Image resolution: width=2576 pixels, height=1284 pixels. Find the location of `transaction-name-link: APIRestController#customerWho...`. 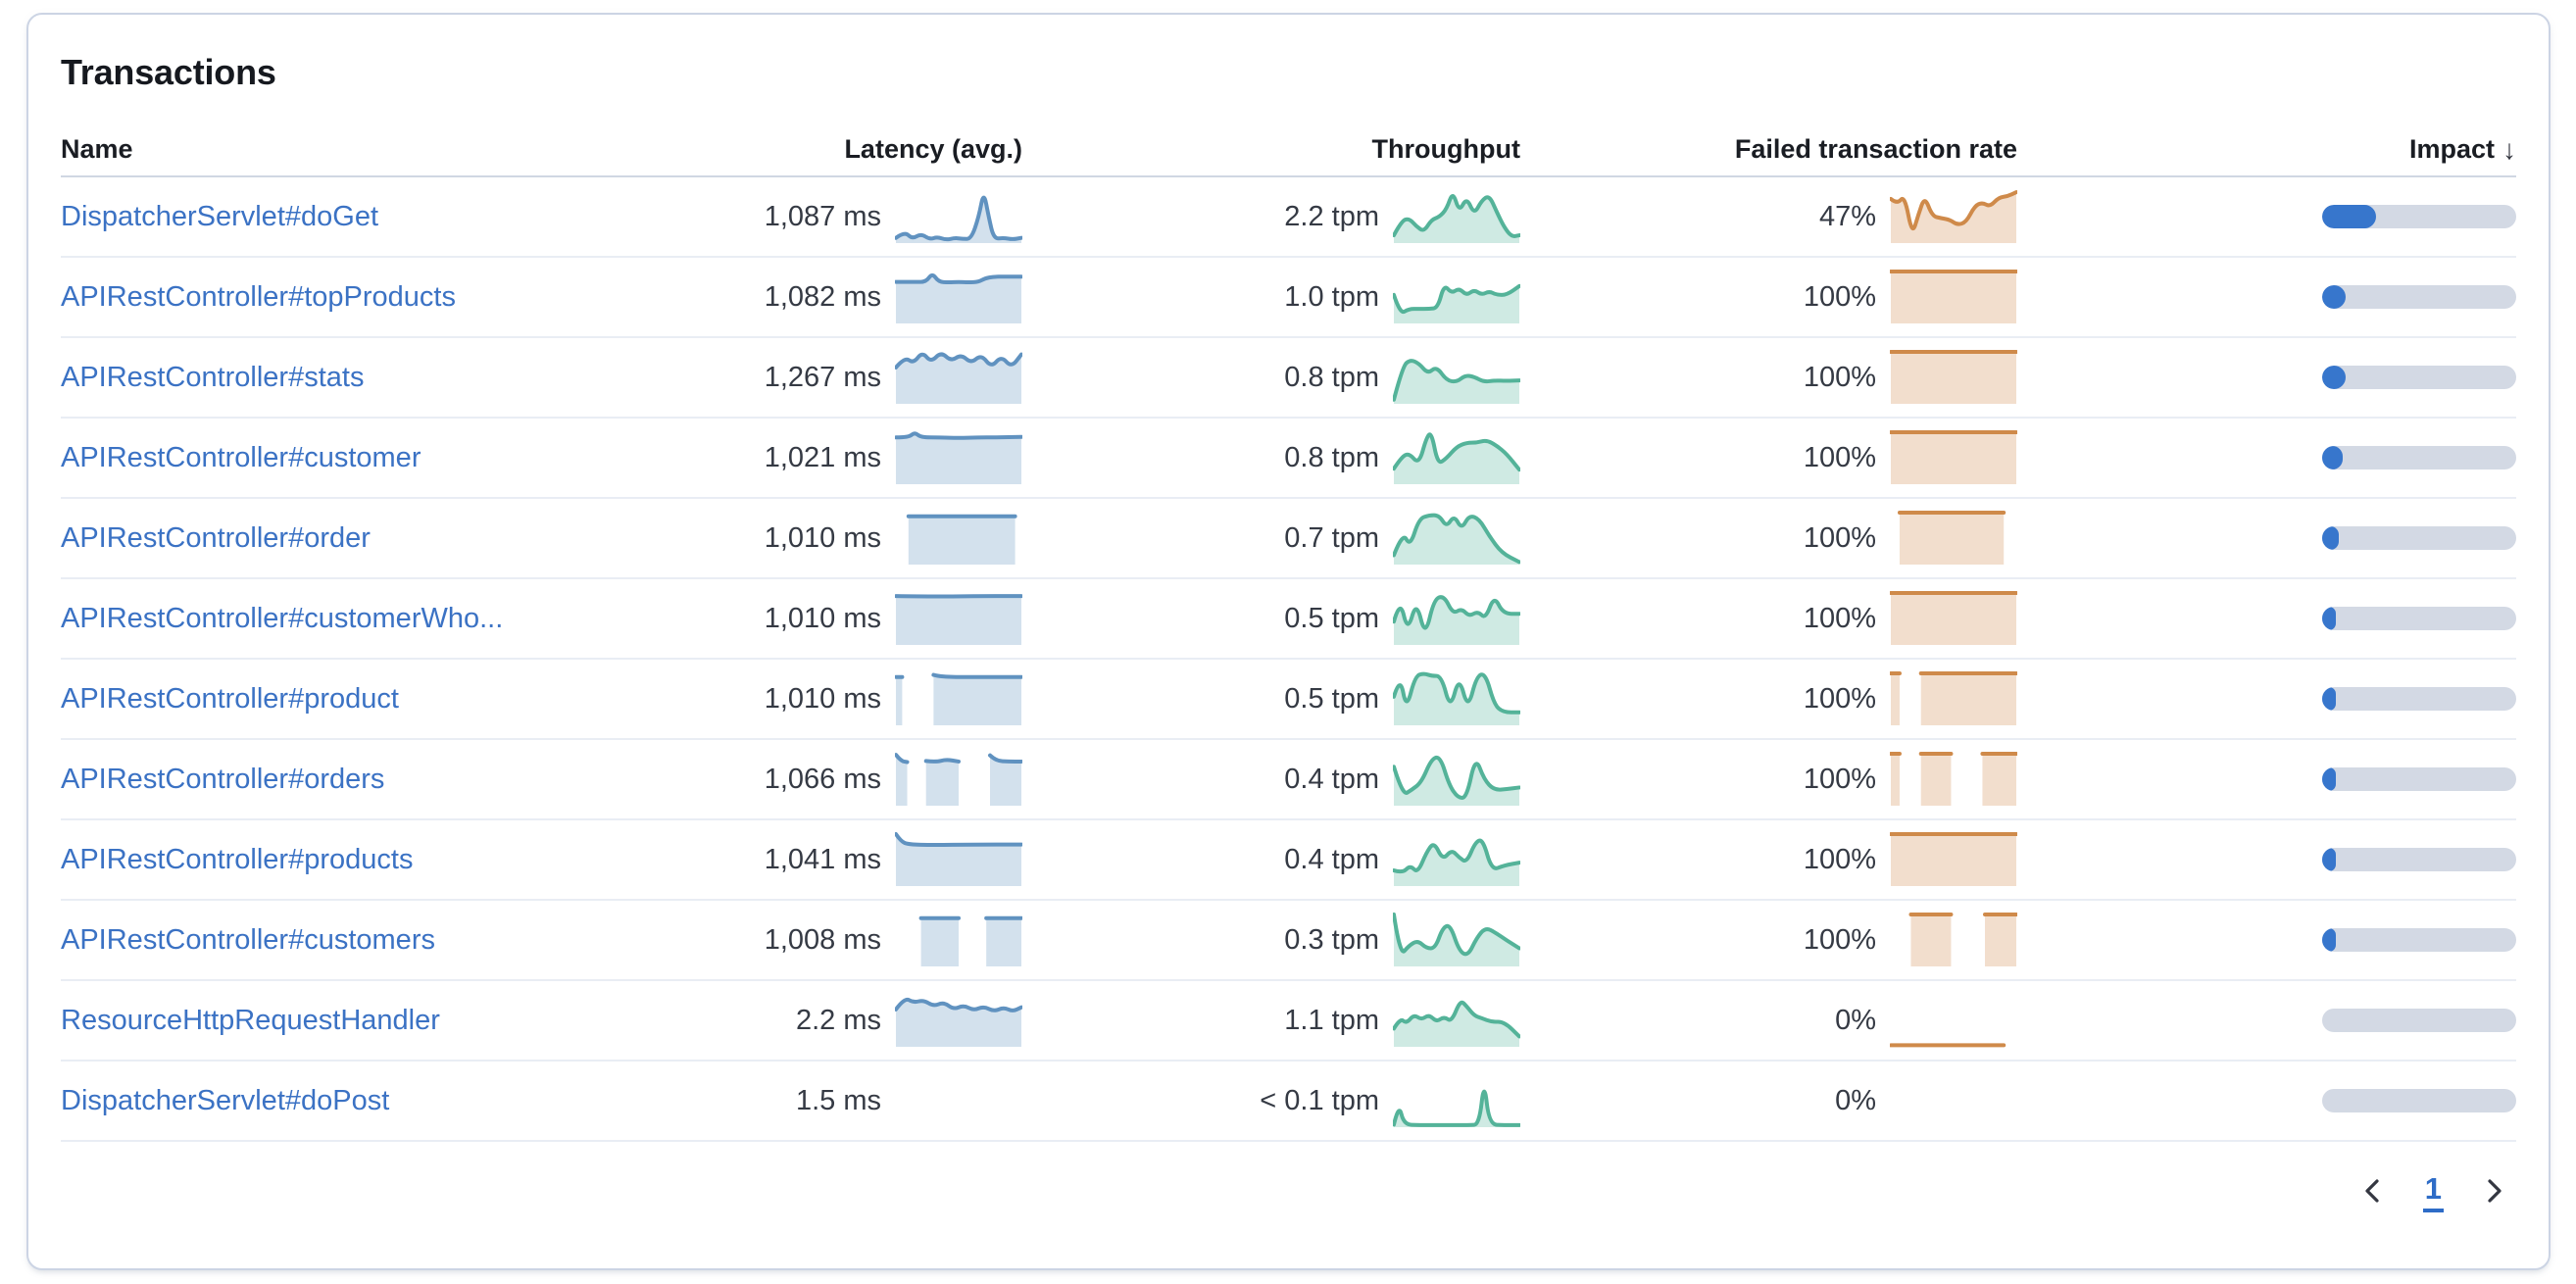

transaction-name-link: APIRestController#customerWho... is located at coordinates (282, 618).